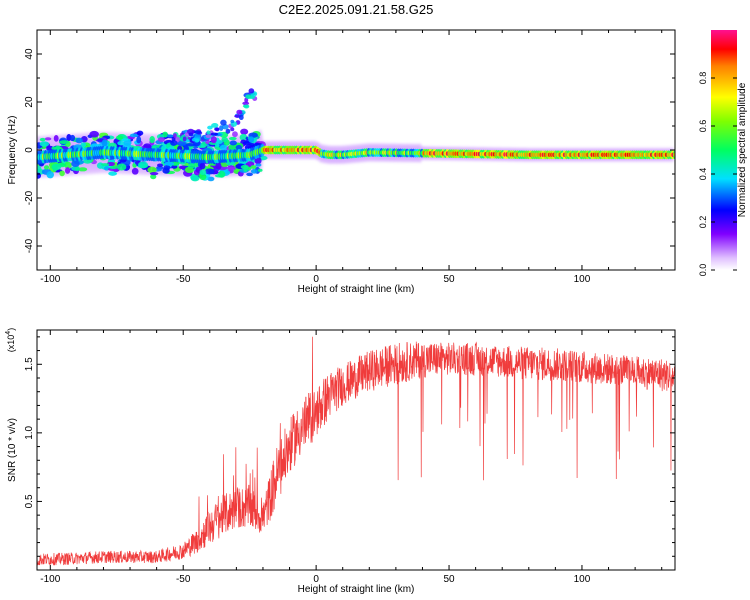 The width and height of the screenshot is (750, 600). What do you see at coordinates (12, 450) in the screenshot?
I see `snr-y-label: SNR (10 * v/v)` at bounding box center [12, 450].